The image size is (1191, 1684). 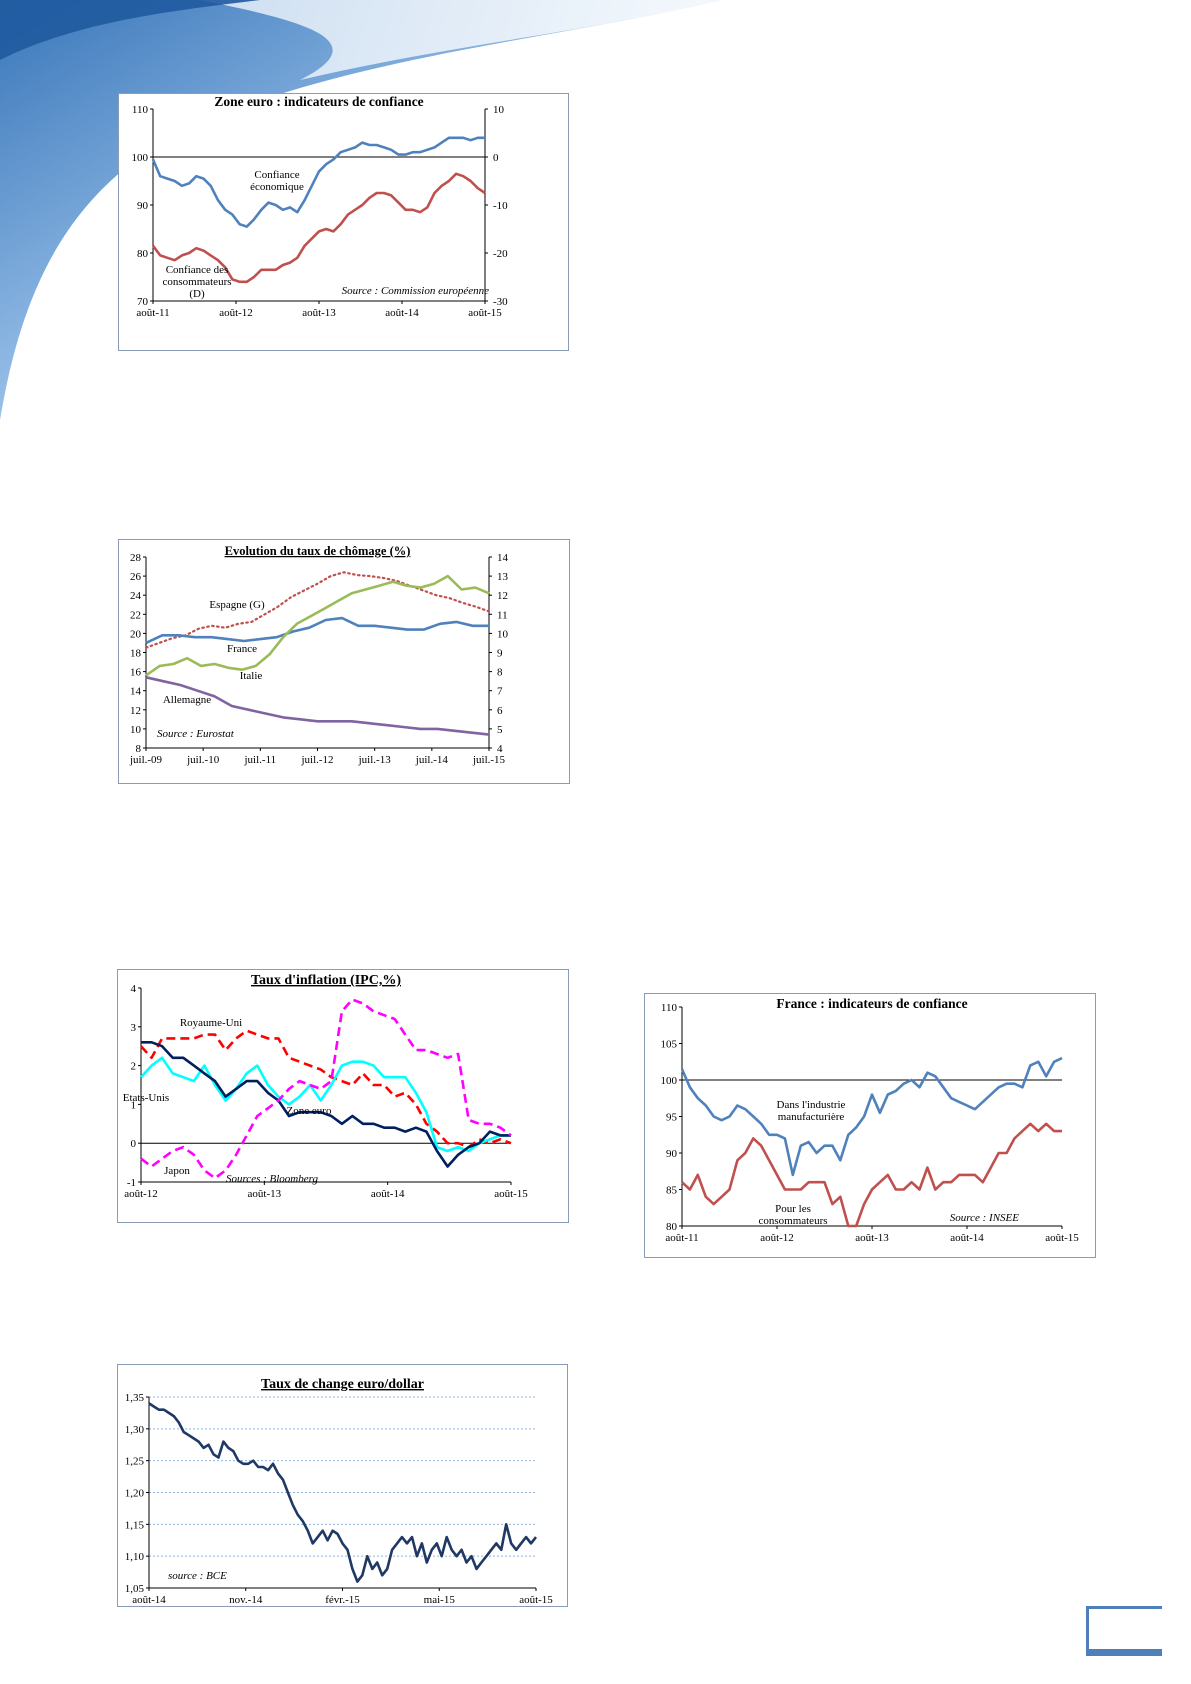 I want to click on taux-change-x-tick-label: août-14, so click(x=149, y=1600).